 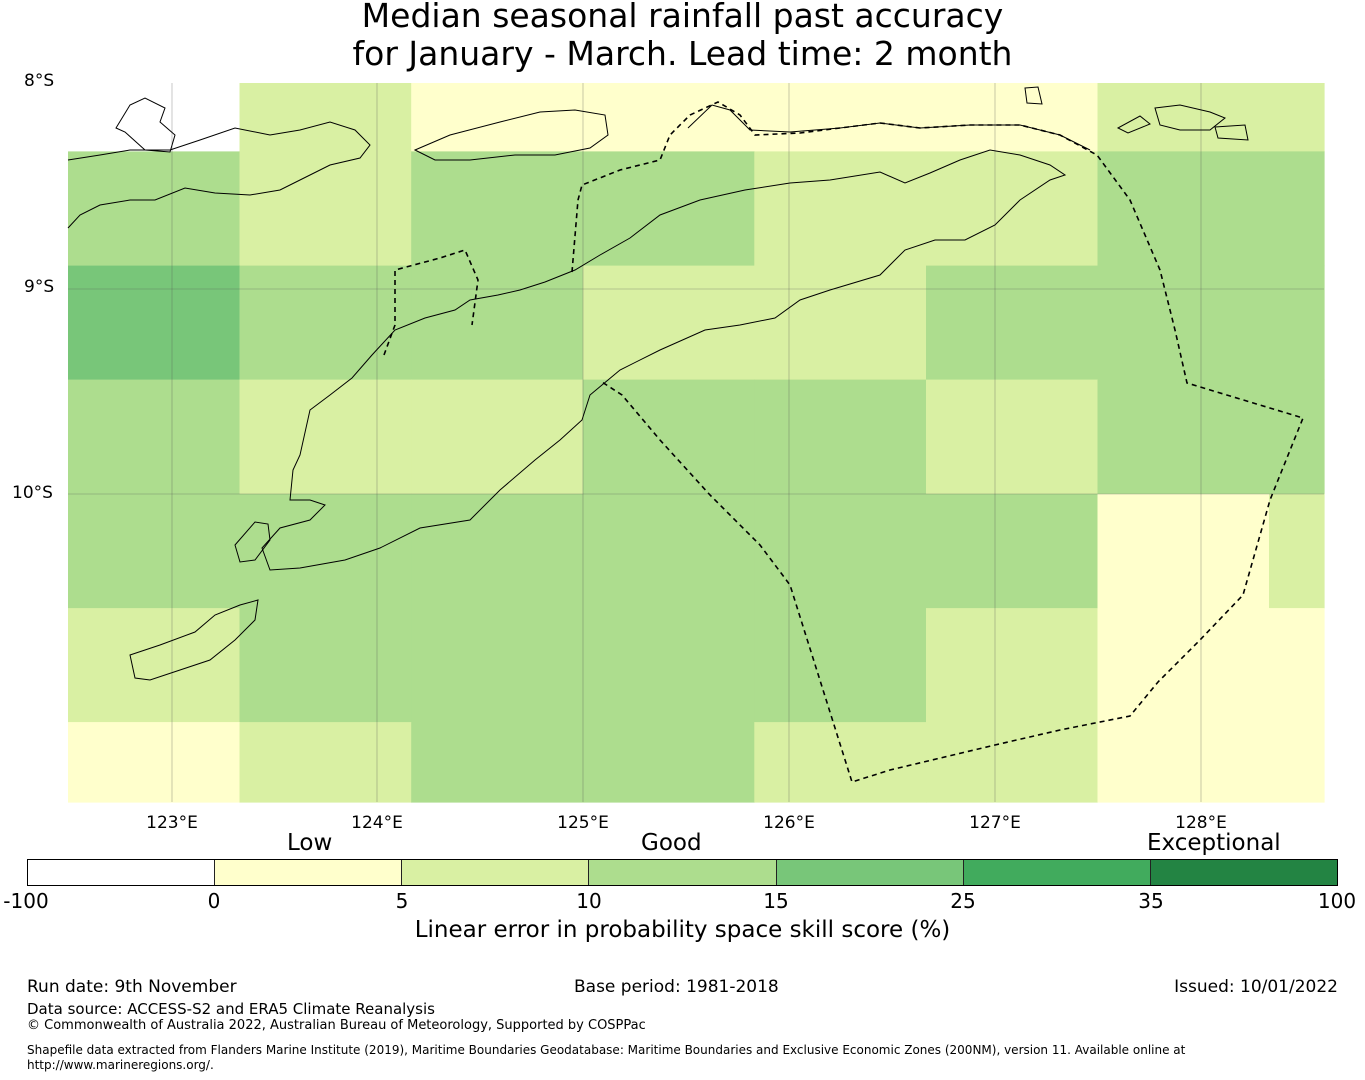 What do you see at coordinates (120, 1065) in the screenshot?
I see `shapefile-credit-line-2: http://www.marineregions.org/.` at bounding box center [120, 1065].